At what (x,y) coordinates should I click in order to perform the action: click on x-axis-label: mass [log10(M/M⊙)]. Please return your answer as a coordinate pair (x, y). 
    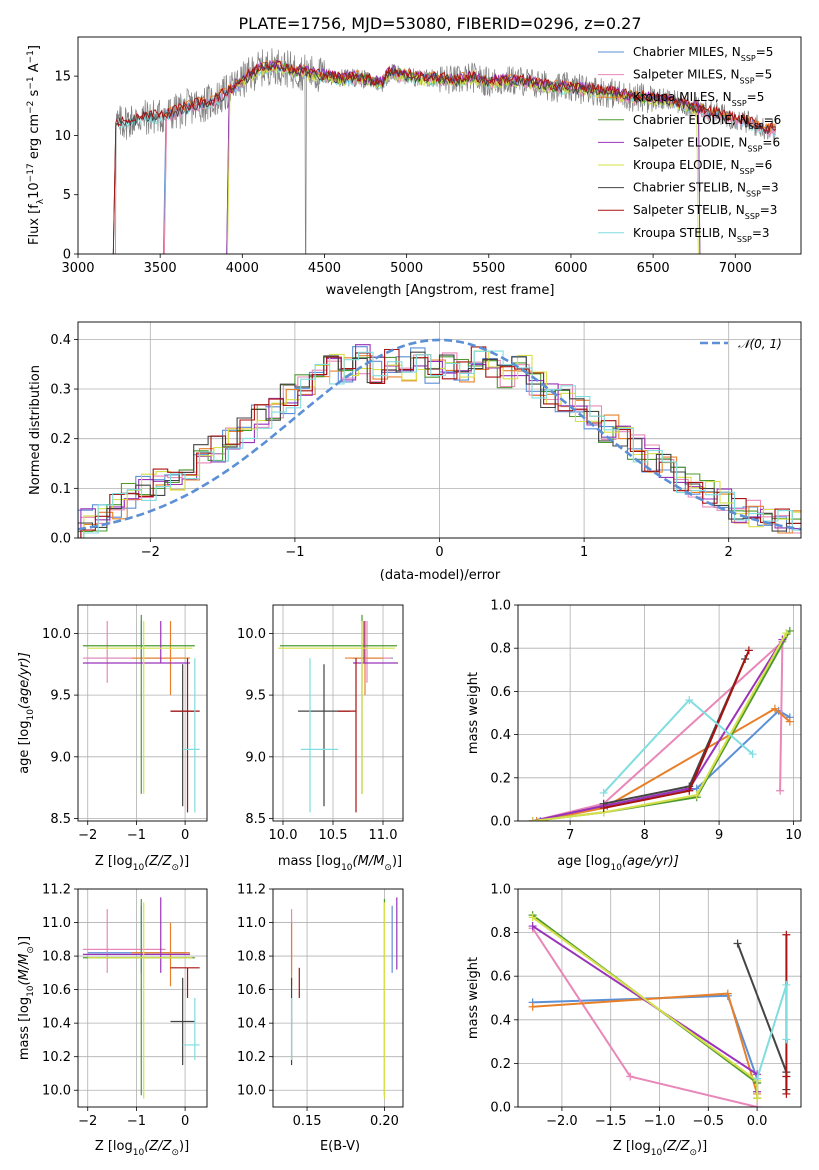
    Looking at the image, I should click on (340, 863).